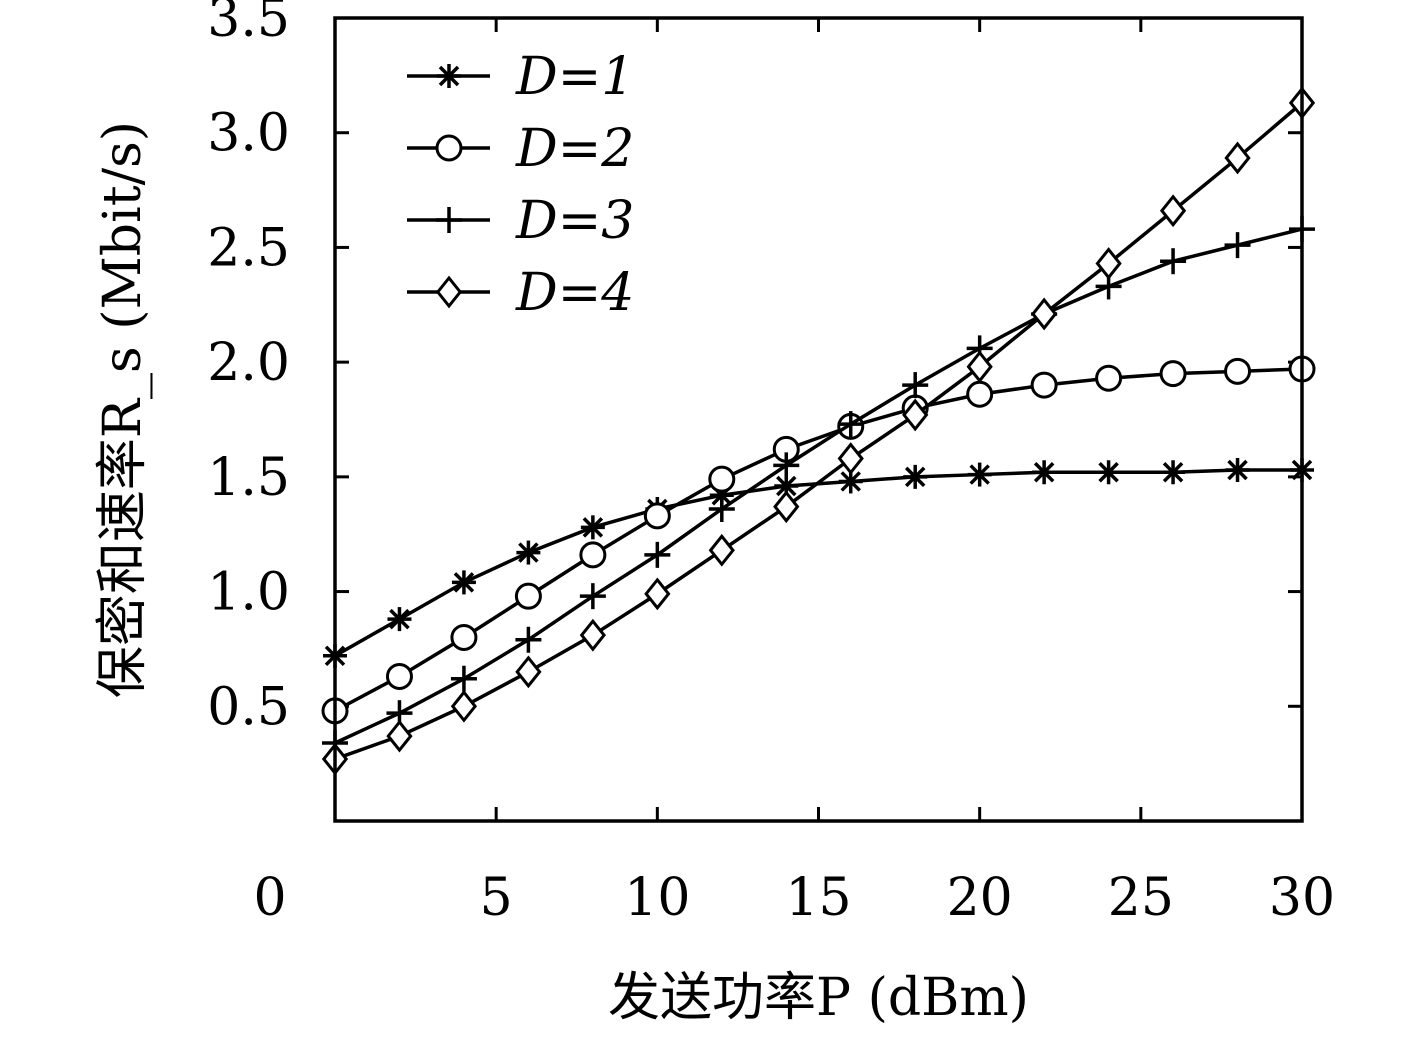 Image resolution: width=1417 pixels, height=1042 pixels. What do you see at coordinates (269, 898) in the screenshot?
I see `x-tick-label: 0` at bounding box center [269, 898].